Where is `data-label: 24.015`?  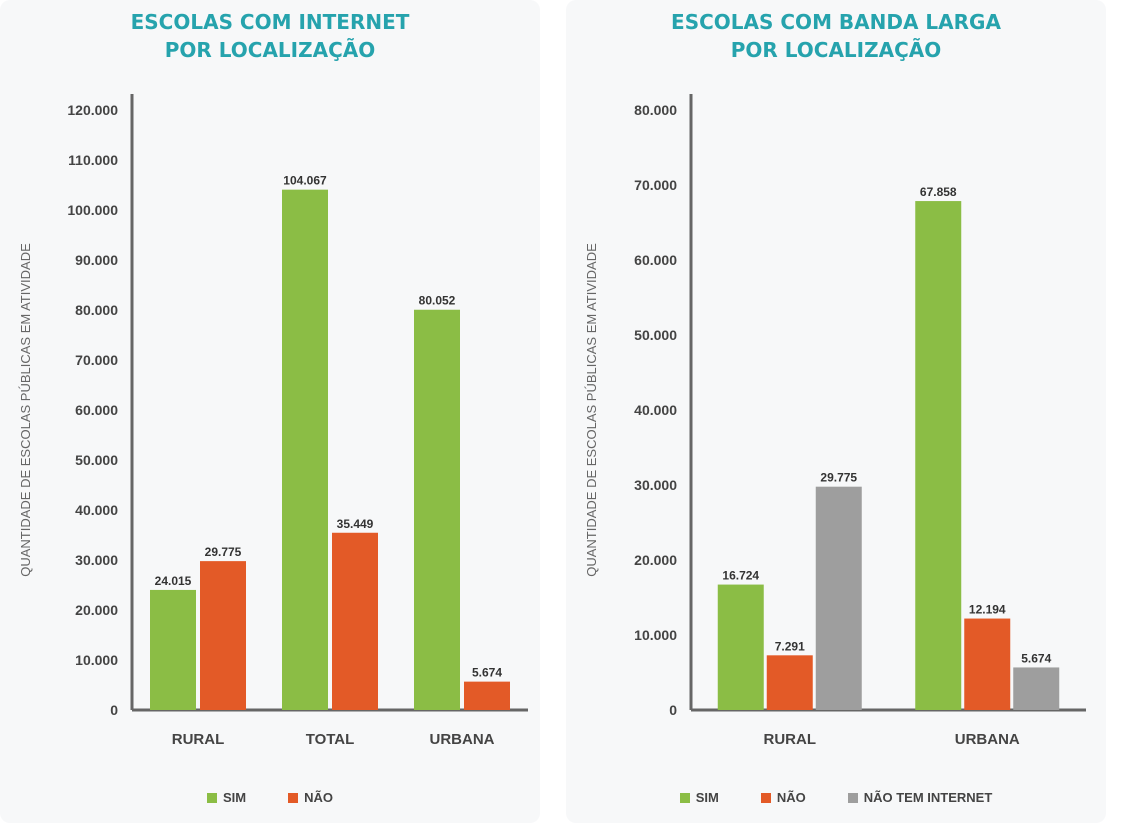 data-label: 24.015 is located at coordinates (173, 581).